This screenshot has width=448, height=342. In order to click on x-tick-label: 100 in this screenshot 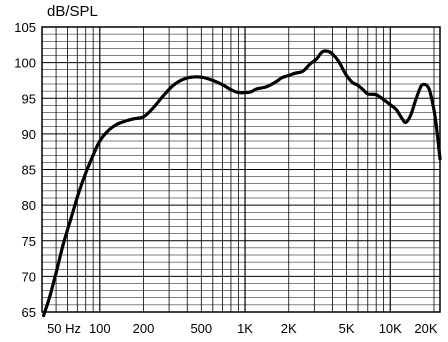, I will do `click(100, 328)`.